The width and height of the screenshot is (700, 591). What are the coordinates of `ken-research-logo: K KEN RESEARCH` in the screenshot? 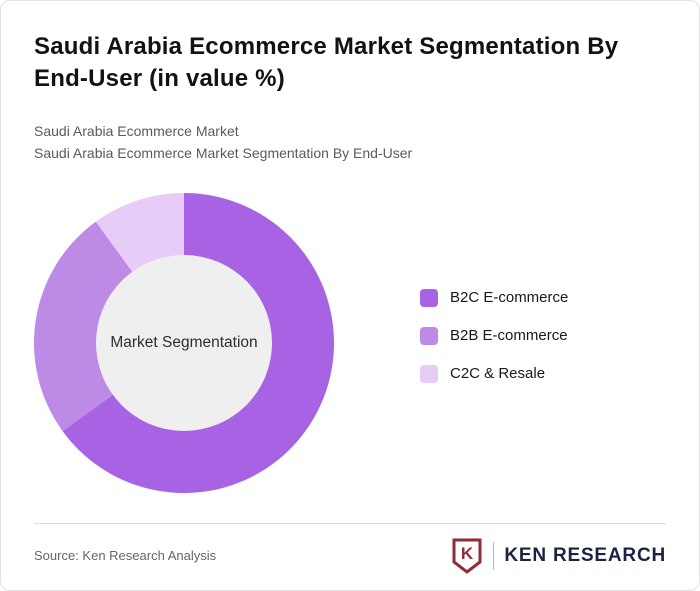 It's located at (558, 556).